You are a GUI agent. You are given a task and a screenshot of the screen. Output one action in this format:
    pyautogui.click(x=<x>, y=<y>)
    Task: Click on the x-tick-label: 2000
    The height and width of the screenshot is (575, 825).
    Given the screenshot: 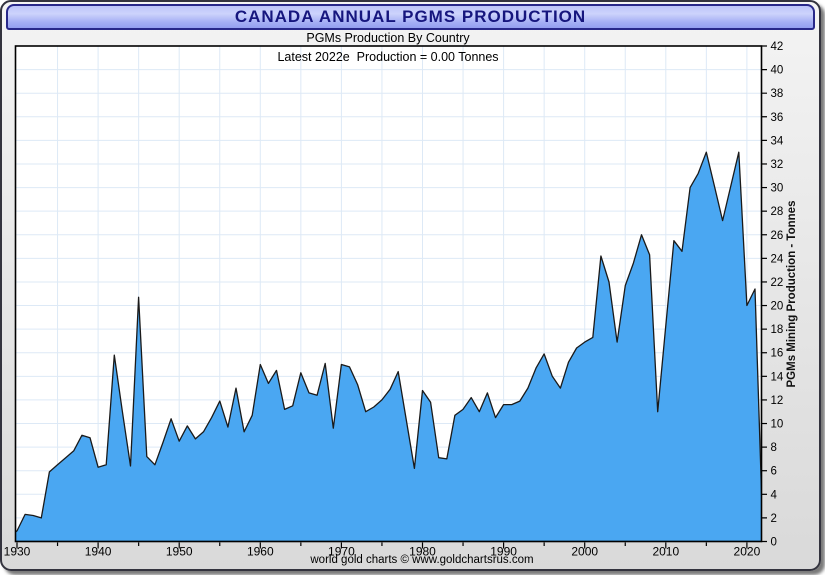 What is the action you would take?
    pyautogui.click(x=584, y=552)
    